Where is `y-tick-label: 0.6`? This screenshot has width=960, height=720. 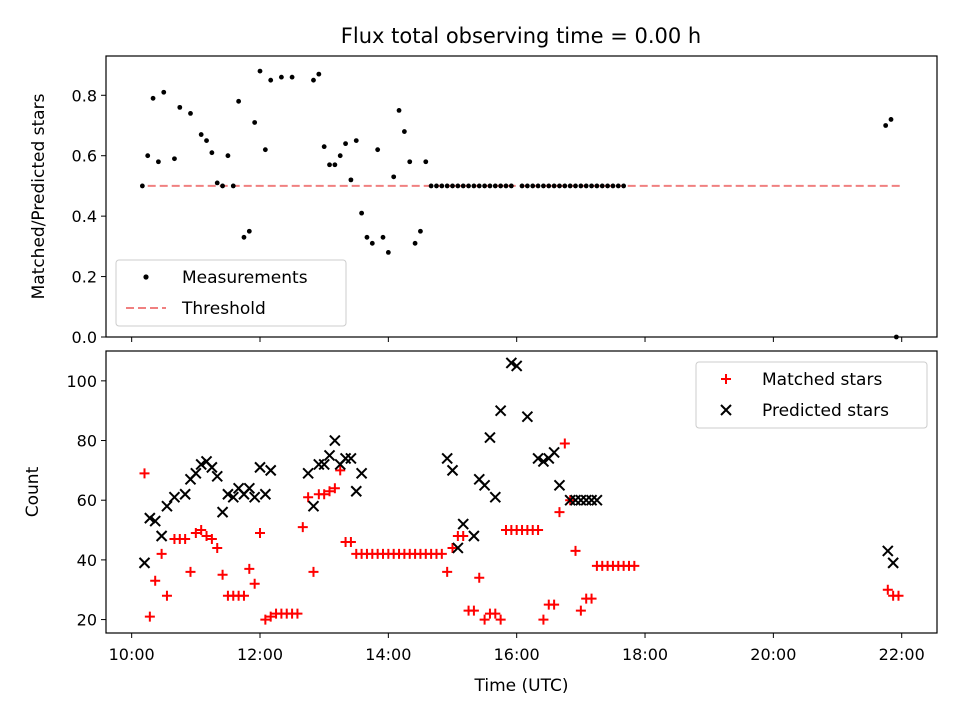
y-tick-label: 0.6 is located at coordinates (84, 156).